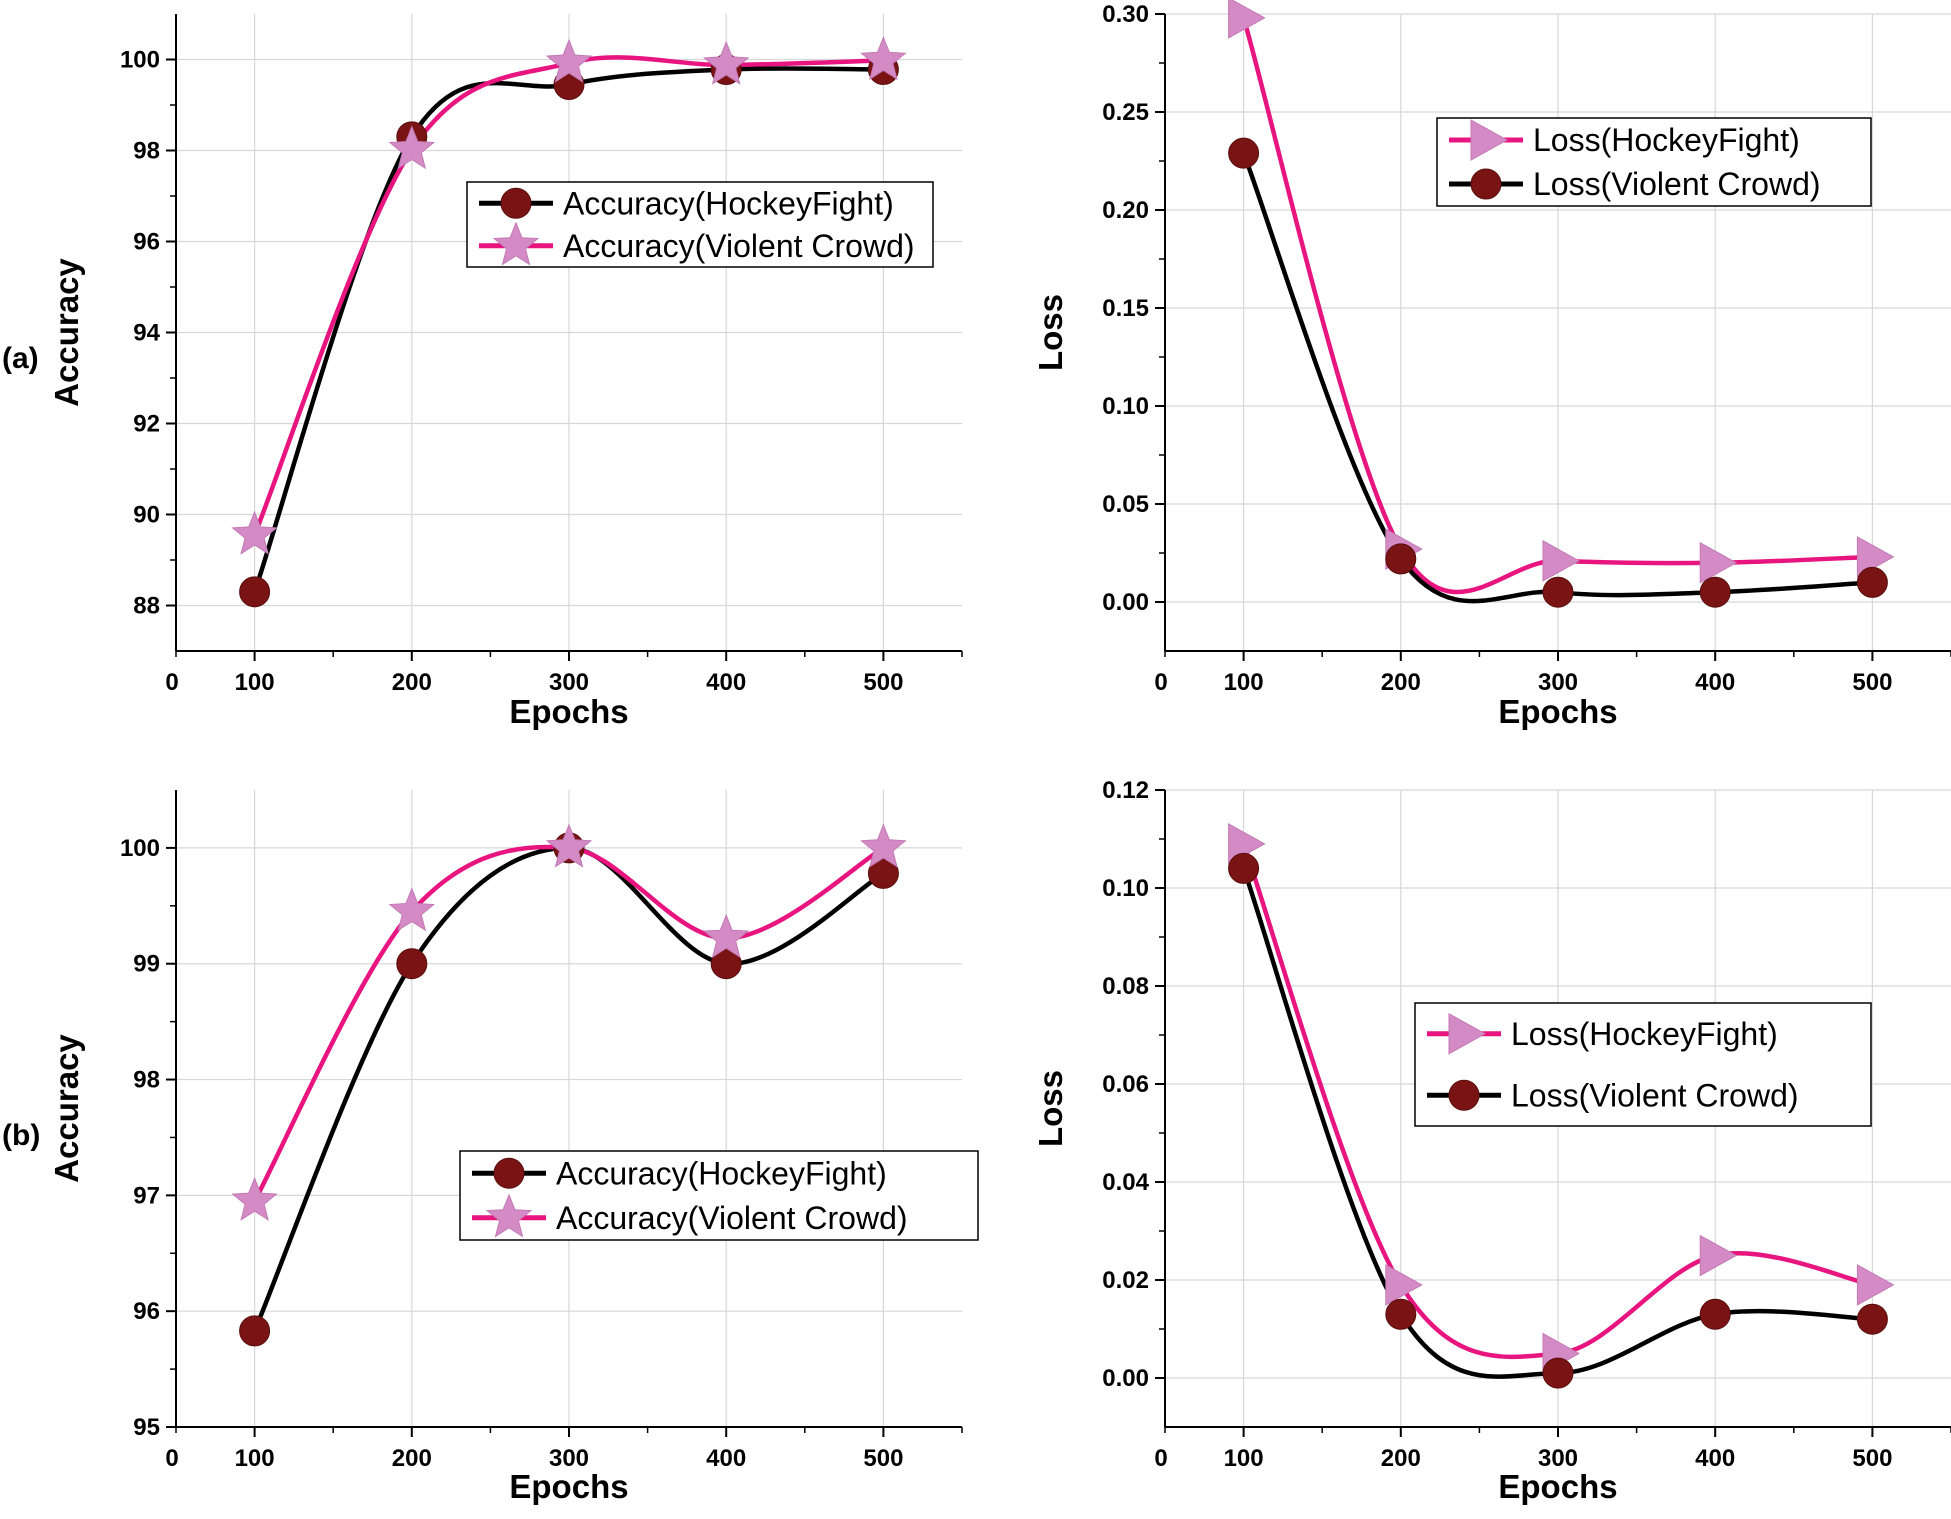 This screenshot has width=1951, height=1519. What do you see at coordinates (1125, 986) in the screenshot?
I see `y-tick-label: 0.08` at bounding box center [1125, 986].